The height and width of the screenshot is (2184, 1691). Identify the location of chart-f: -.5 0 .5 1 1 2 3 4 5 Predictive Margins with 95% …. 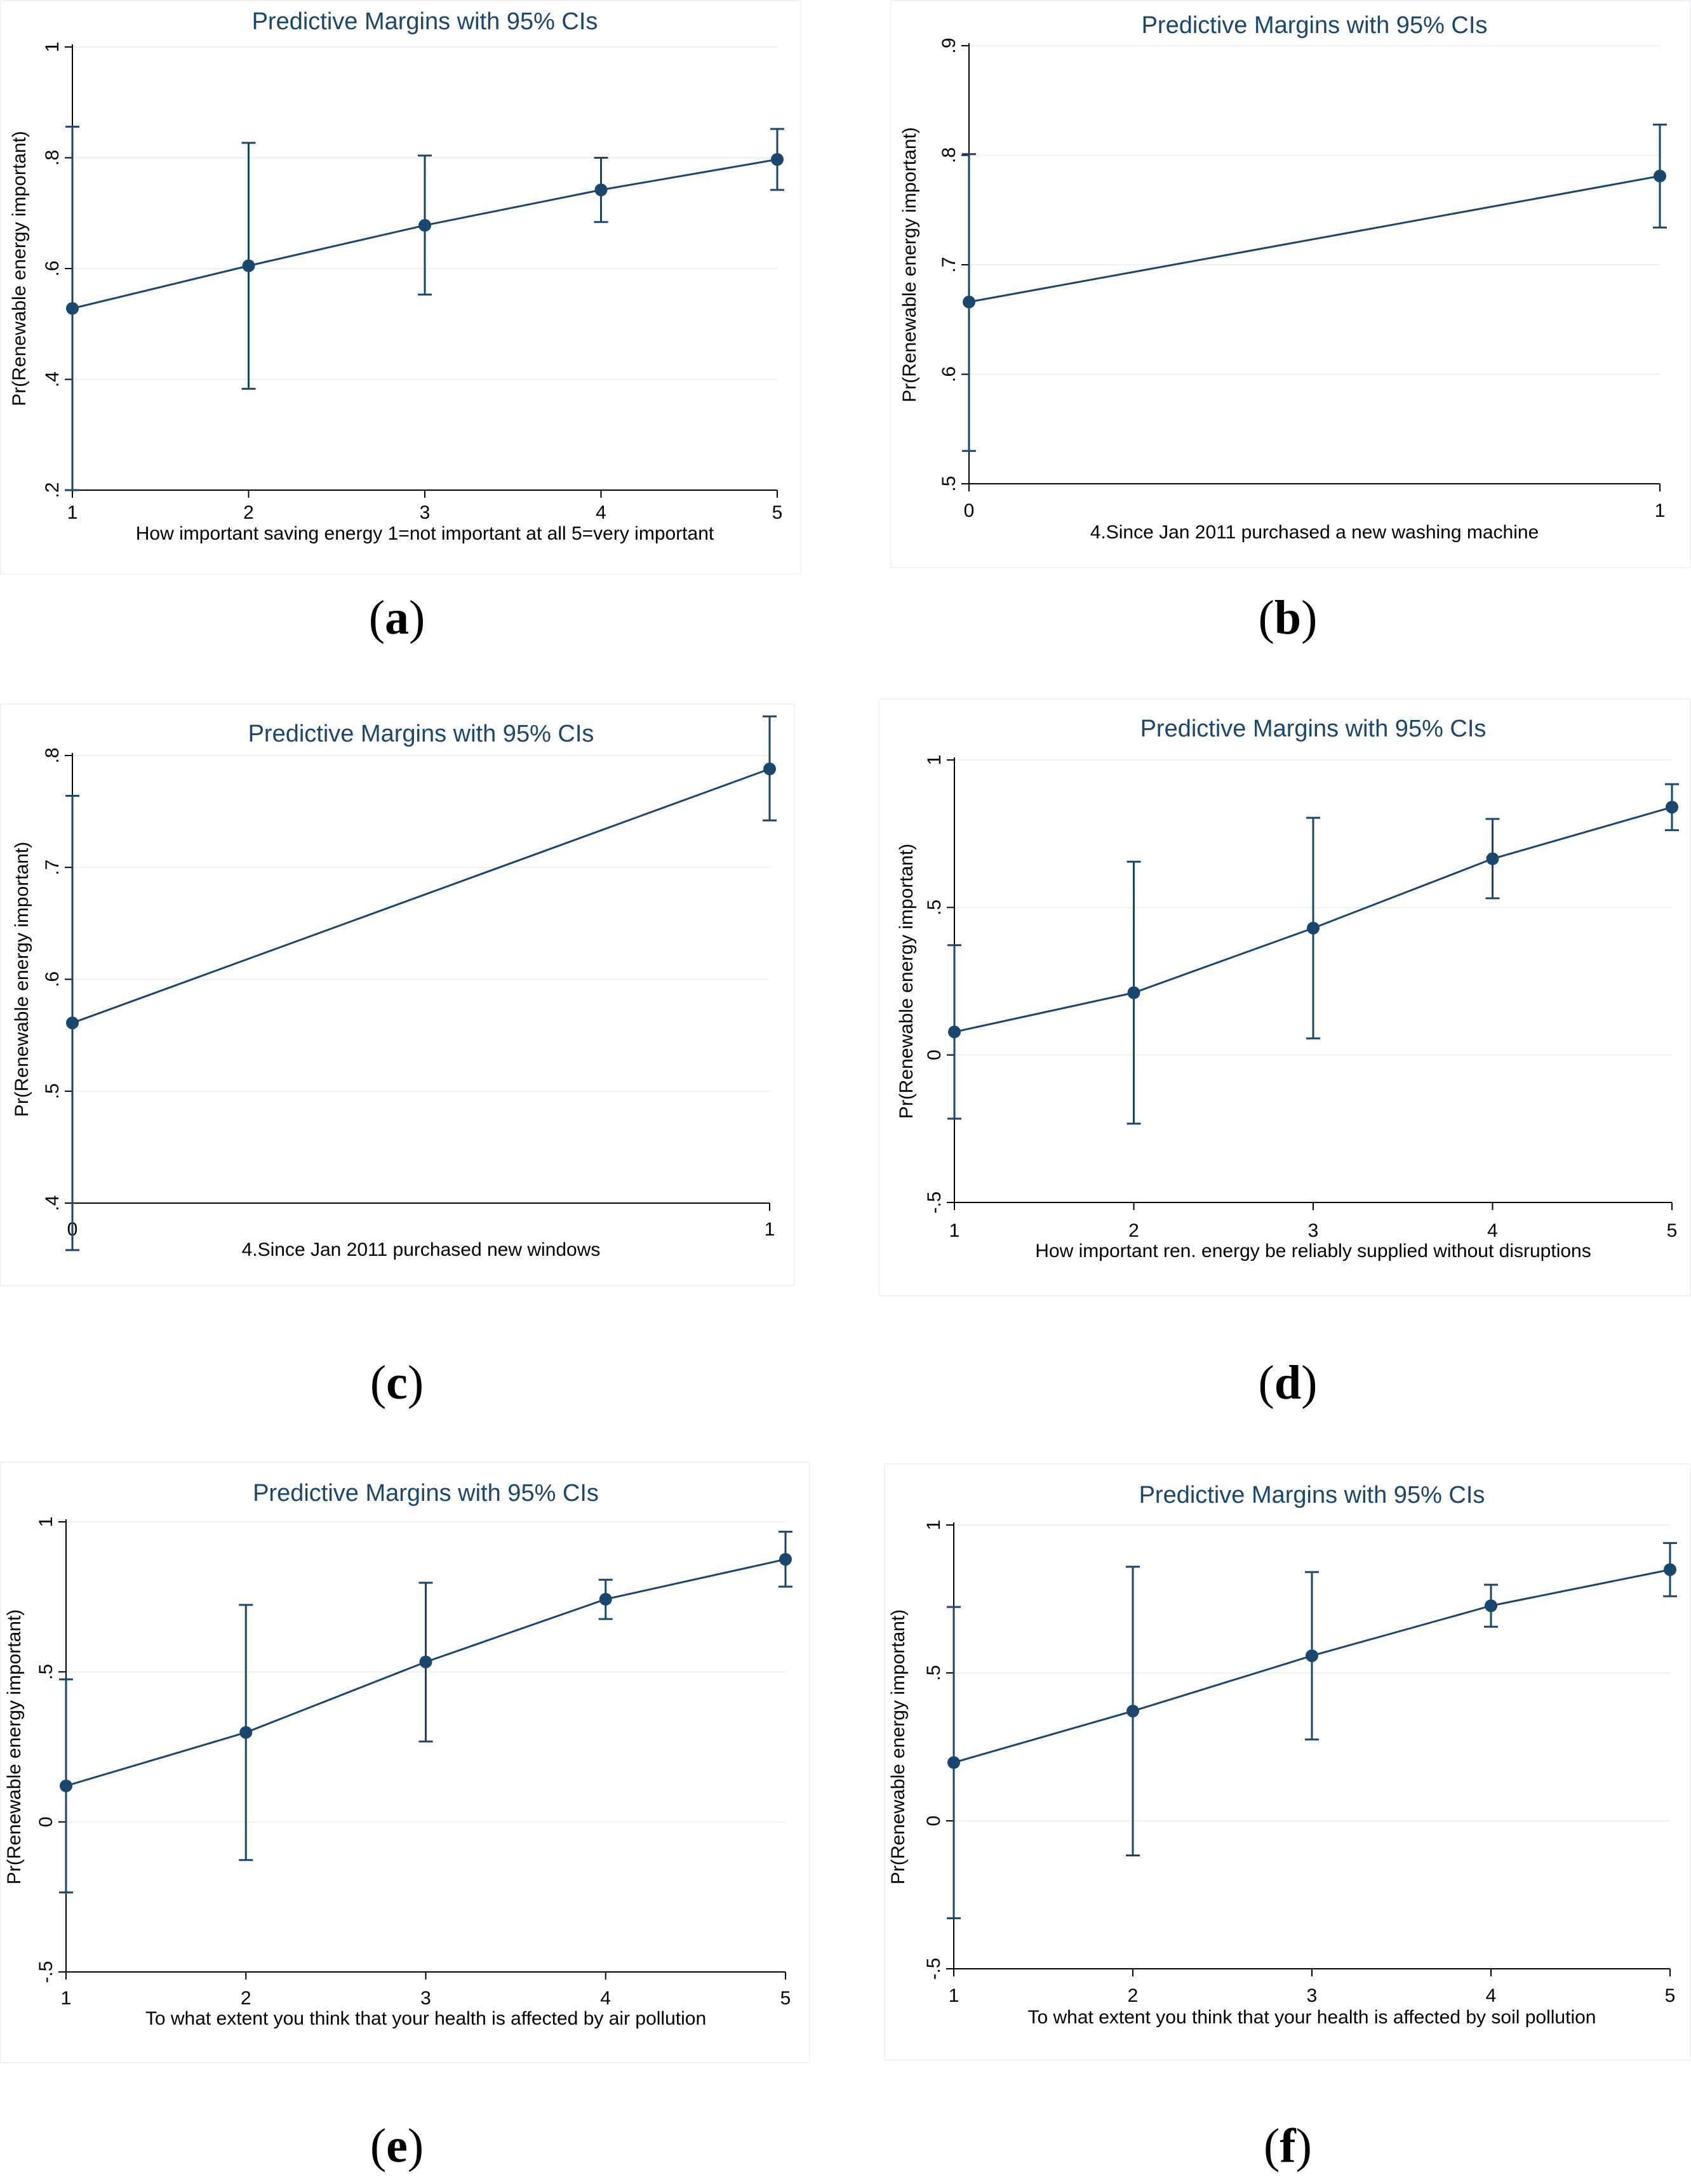
(1282, 1755).